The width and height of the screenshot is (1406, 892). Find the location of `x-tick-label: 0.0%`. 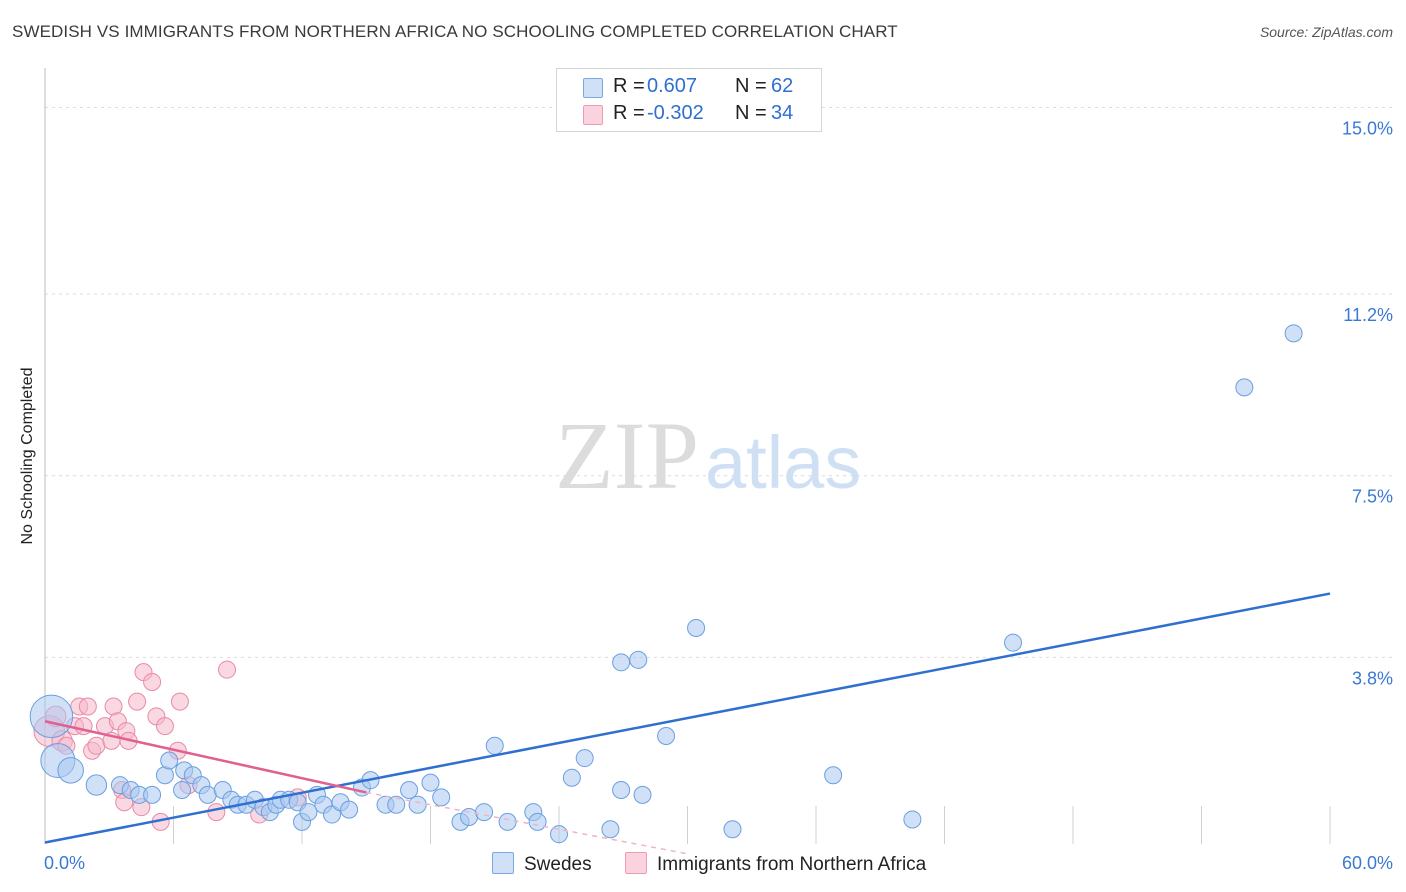

x-tick-label: 0.0% is located at coordinates (64, 863).